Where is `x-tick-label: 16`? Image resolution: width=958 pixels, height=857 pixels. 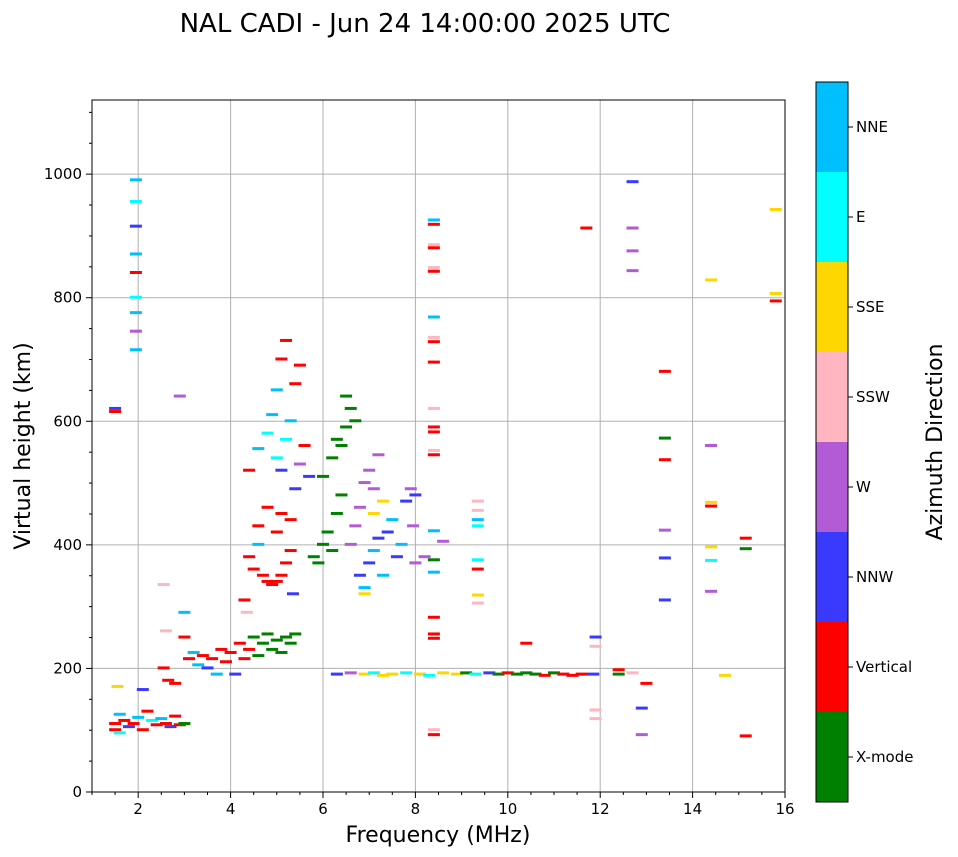 x-tick-label: 16 is located at coordinates (784, 809).